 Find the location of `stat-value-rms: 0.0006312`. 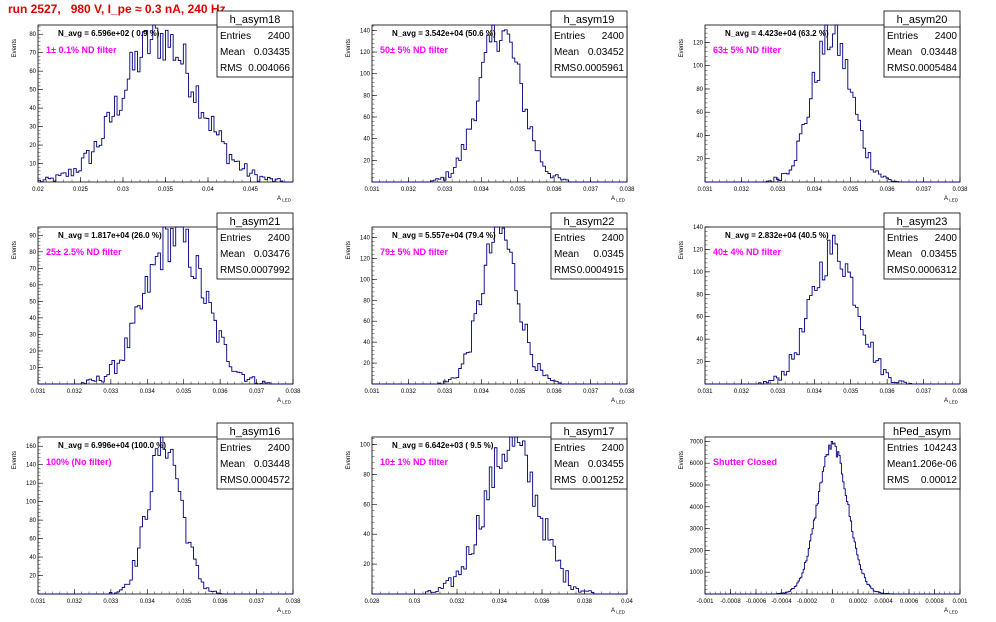

stat-value-rms: 0.0006312 is located at coordinates (934, 270).